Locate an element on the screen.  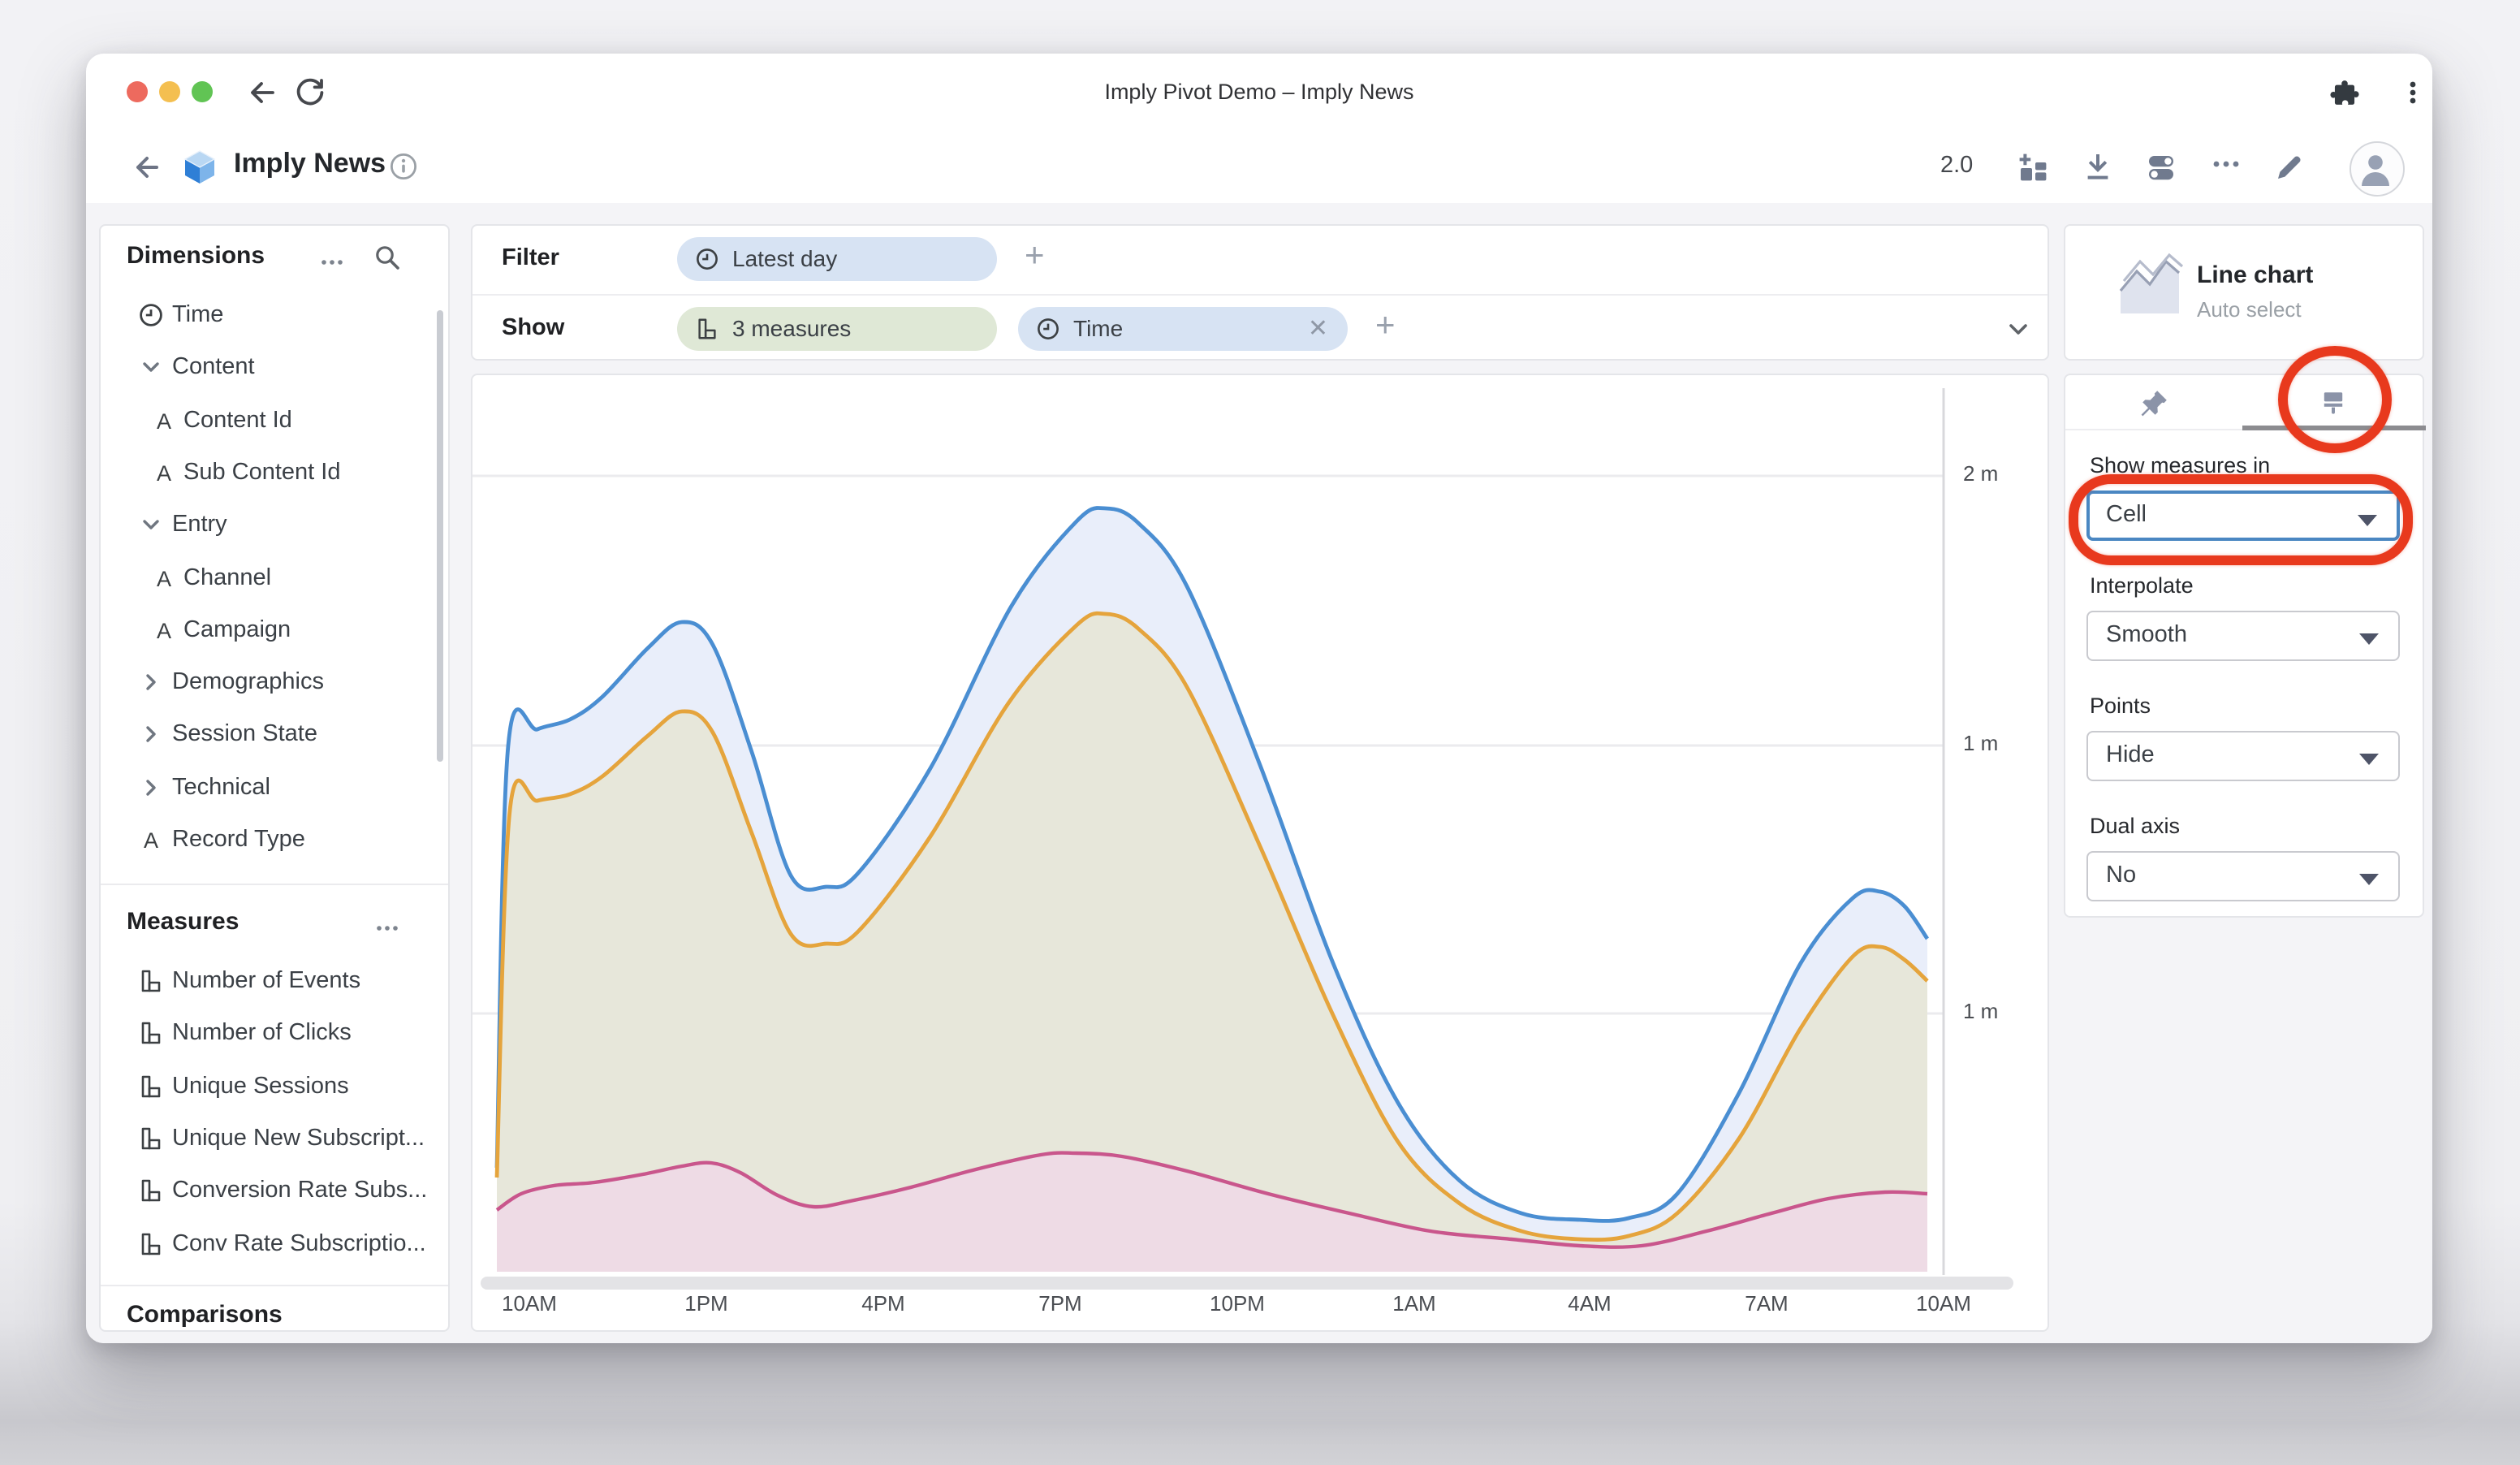
dimensions-title: Dimensions is located at coordinates (196, 256).